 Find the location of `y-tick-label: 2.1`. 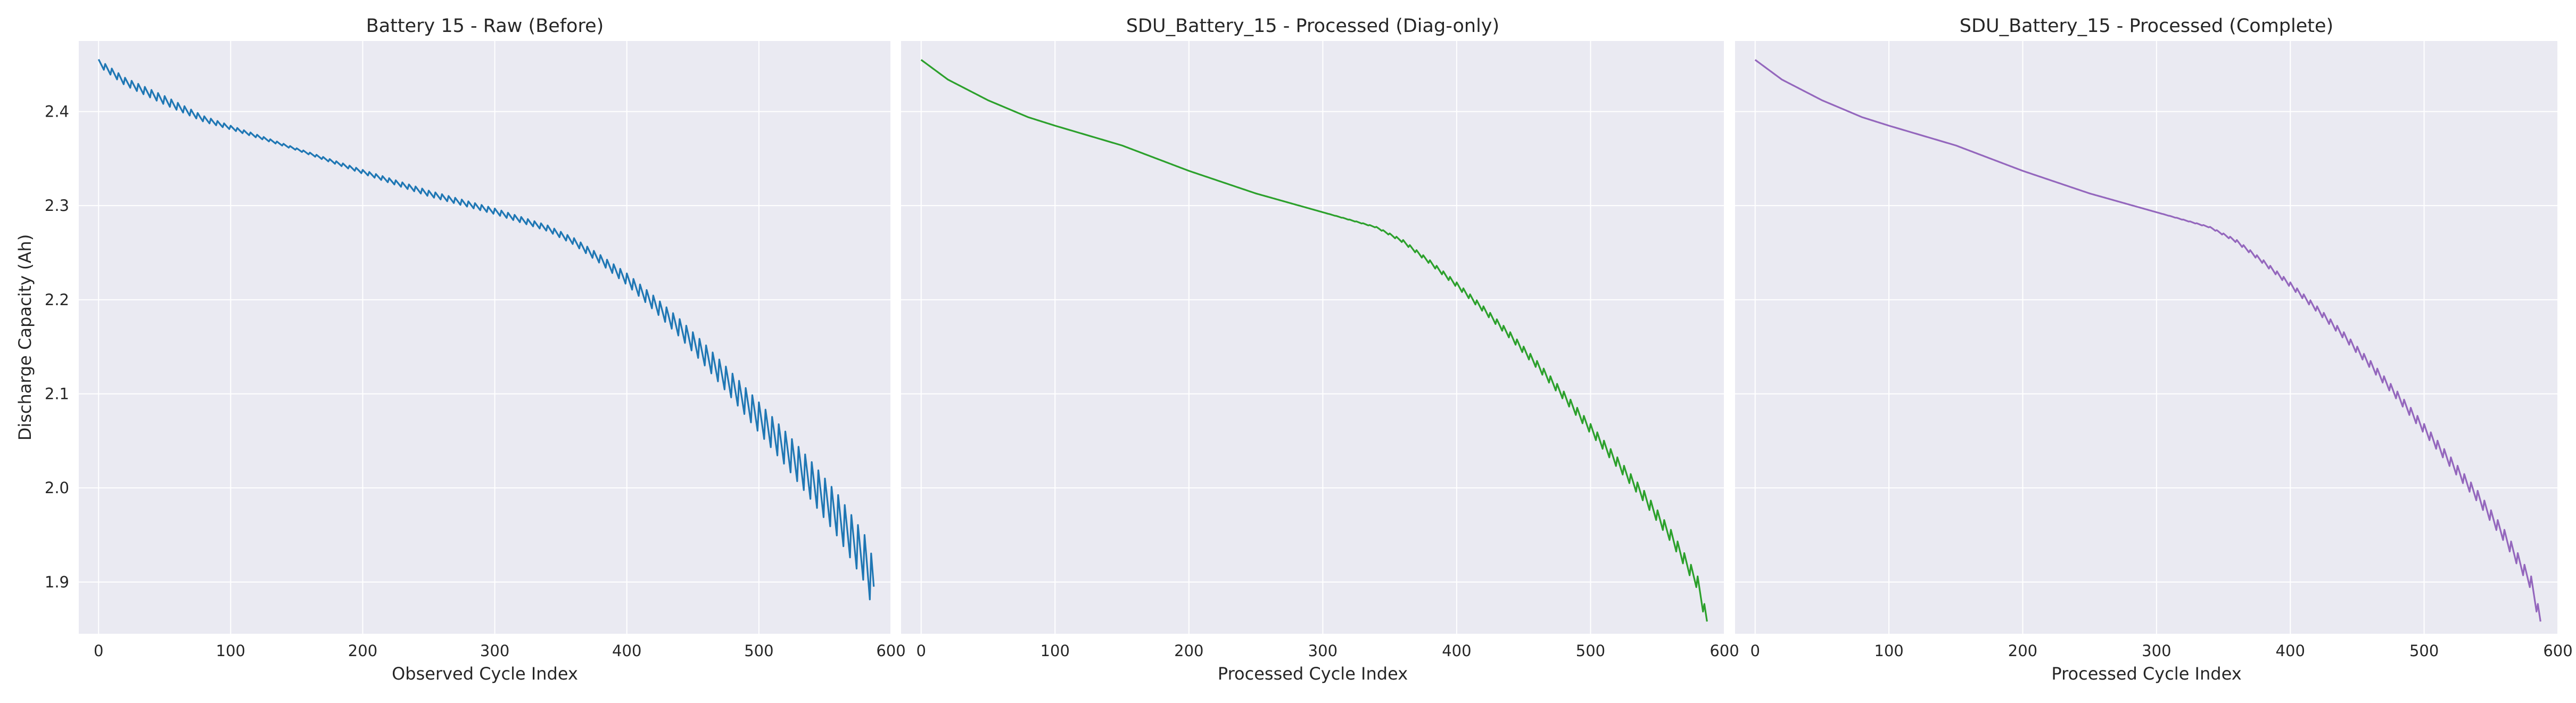

y-tick-label: 2.1 is located at coordinates (57, 394).